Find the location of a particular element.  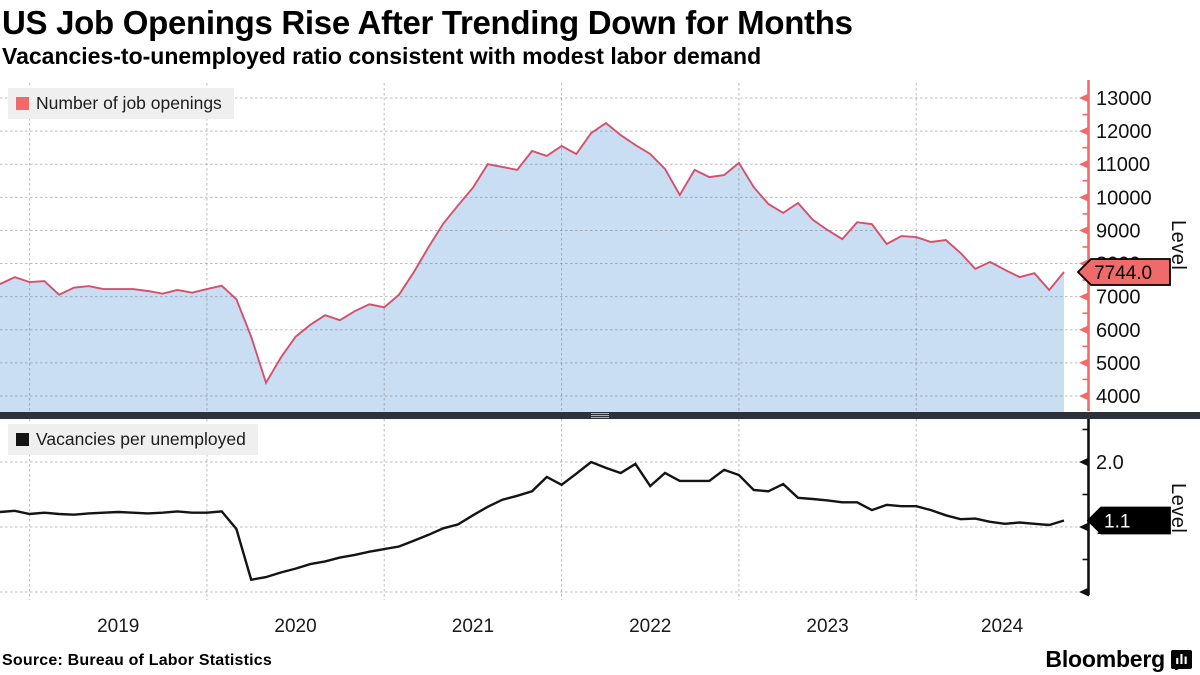

panel-divider-grip is located at coordinates (600, 415).